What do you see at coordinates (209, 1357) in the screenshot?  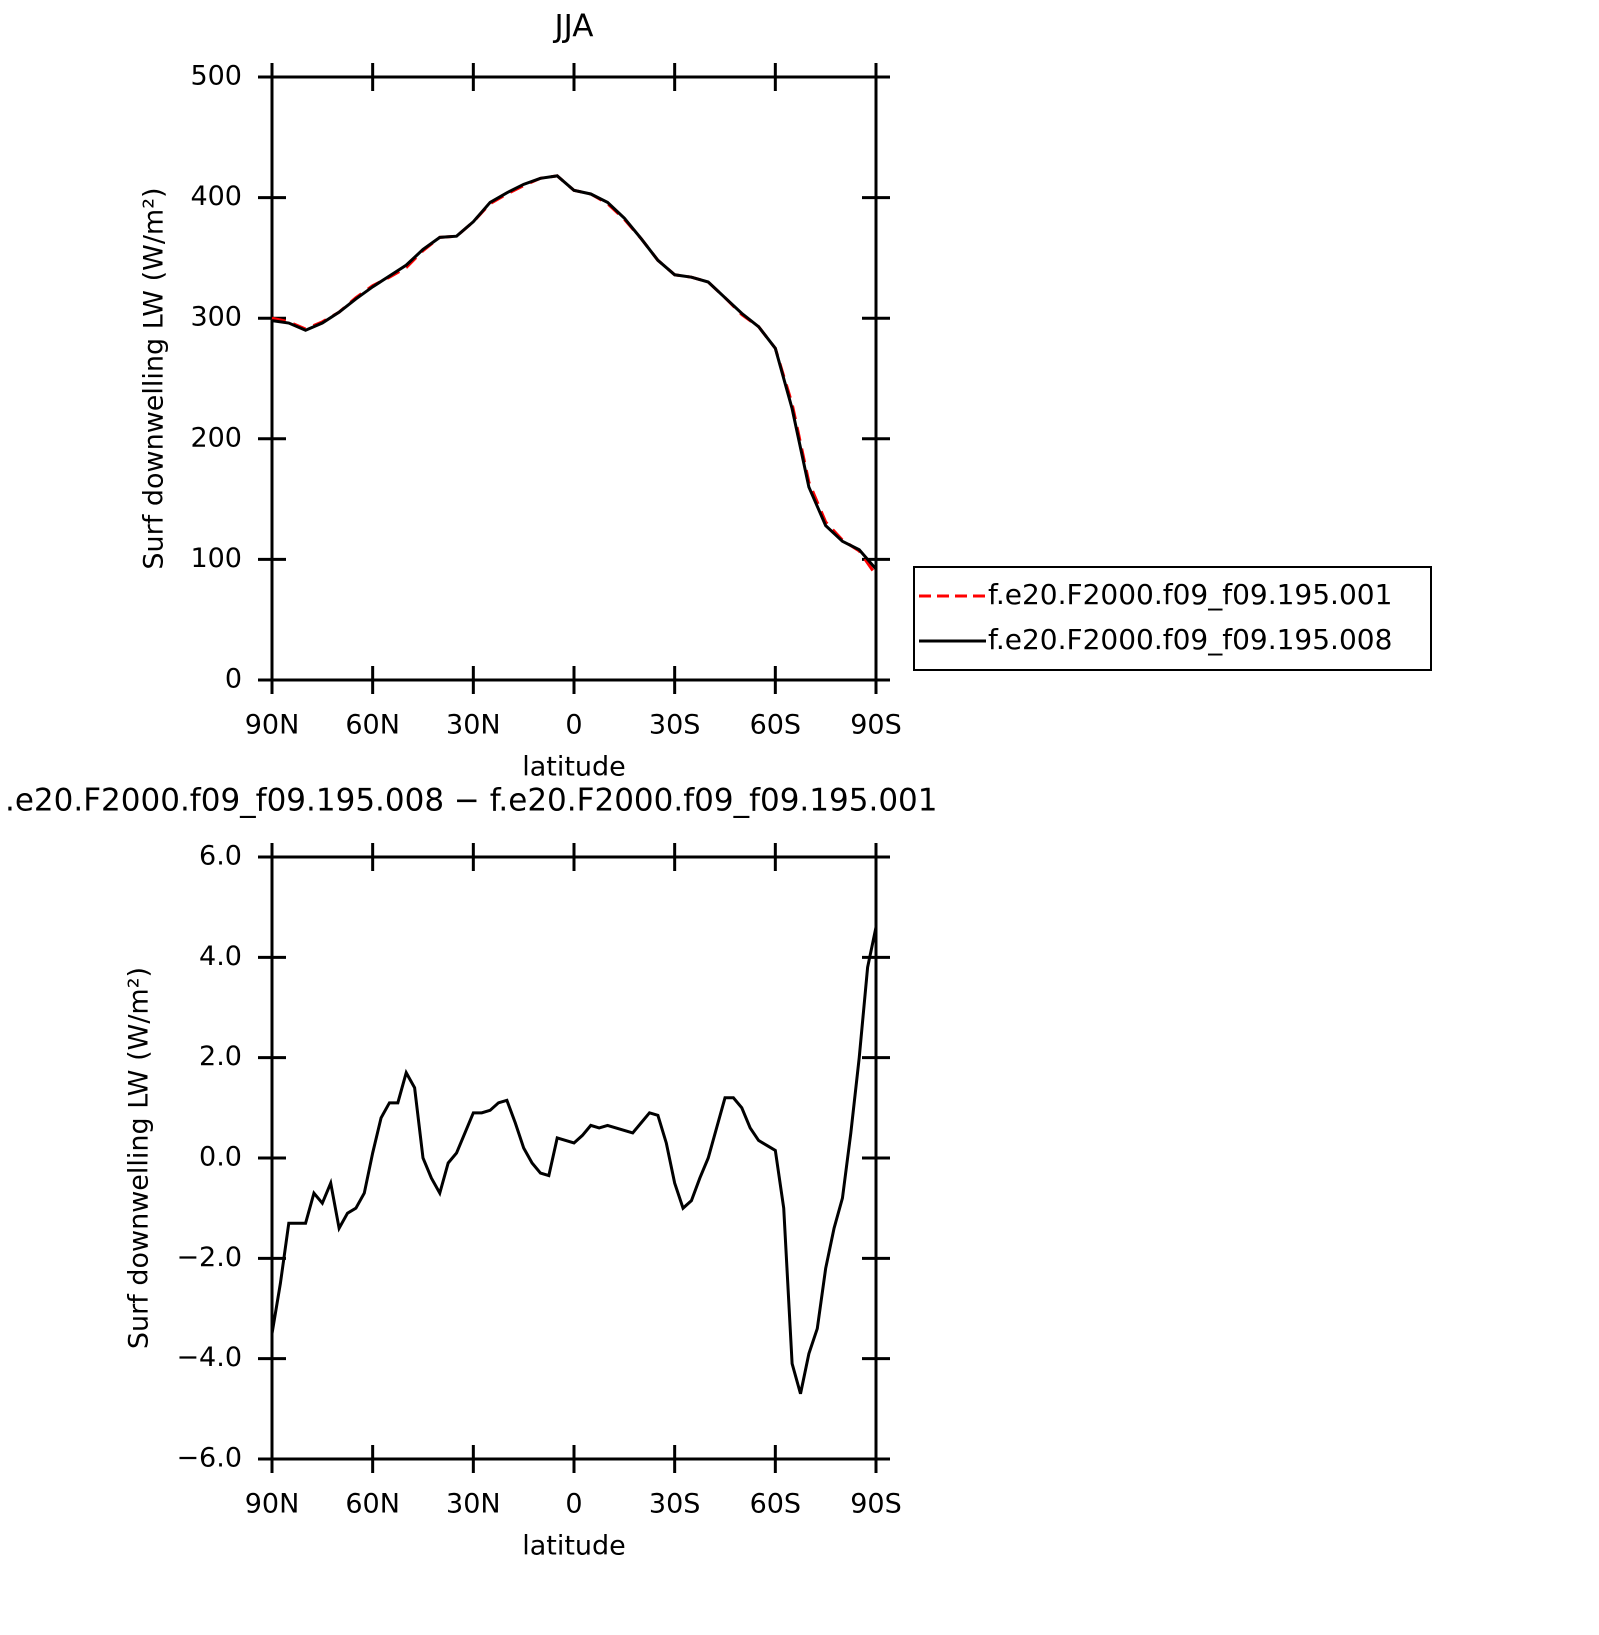 I see `y-tick-label: −4.0` at bounding box center [209, 1357].